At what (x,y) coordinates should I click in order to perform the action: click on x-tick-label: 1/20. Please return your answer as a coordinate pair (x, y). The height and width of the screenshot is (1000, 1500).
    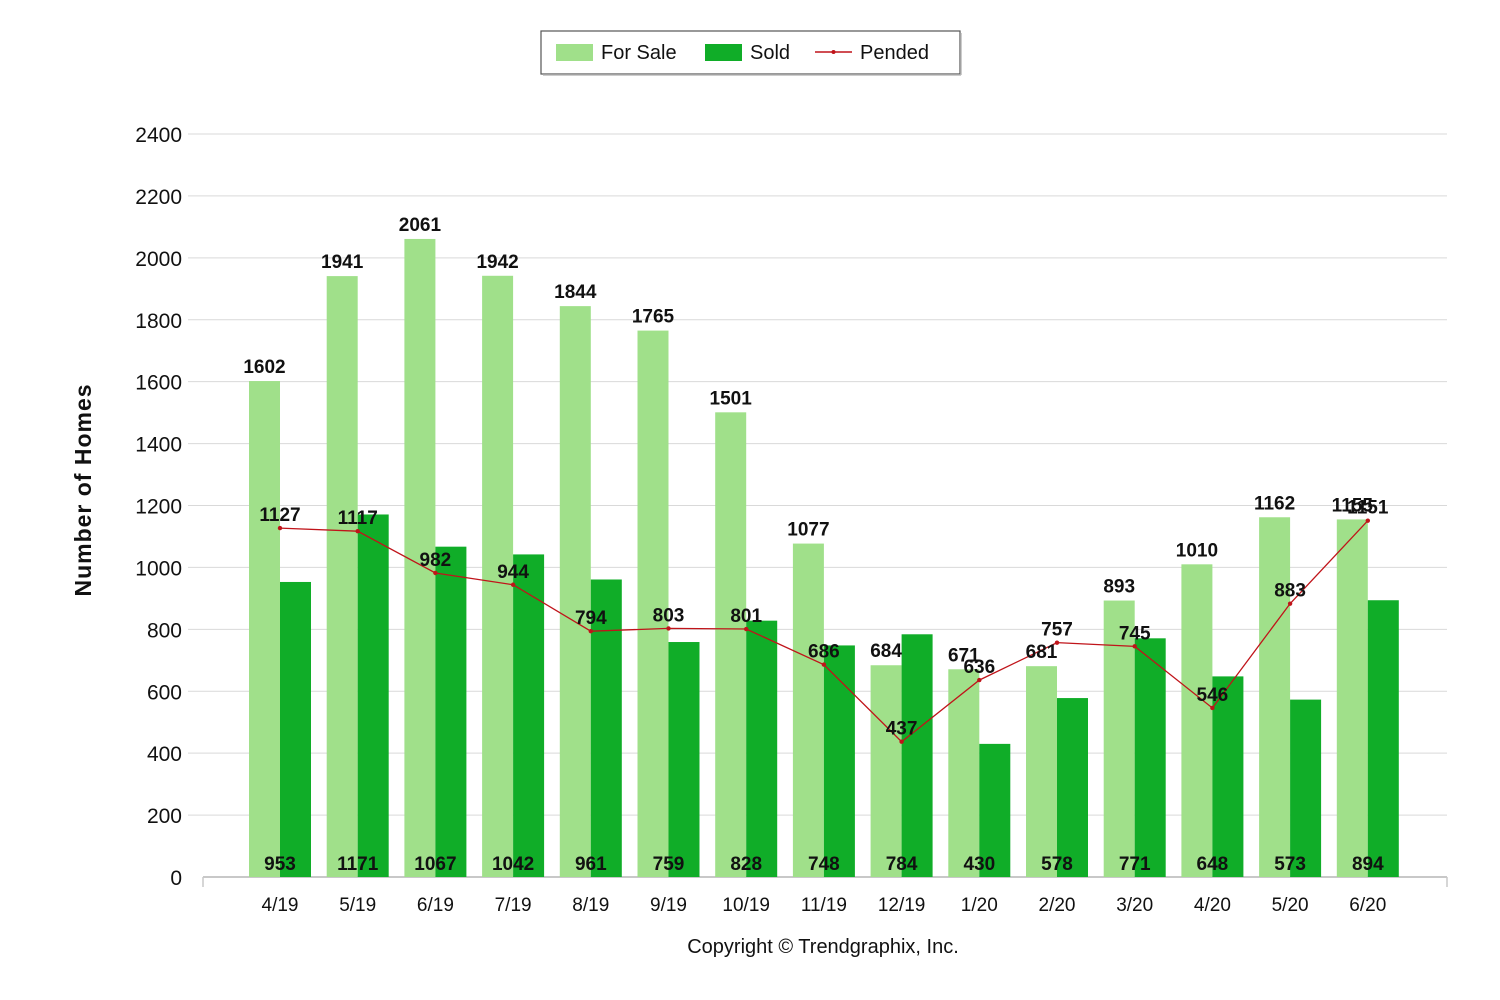
    Looking at the image, I should click on (979, 905).